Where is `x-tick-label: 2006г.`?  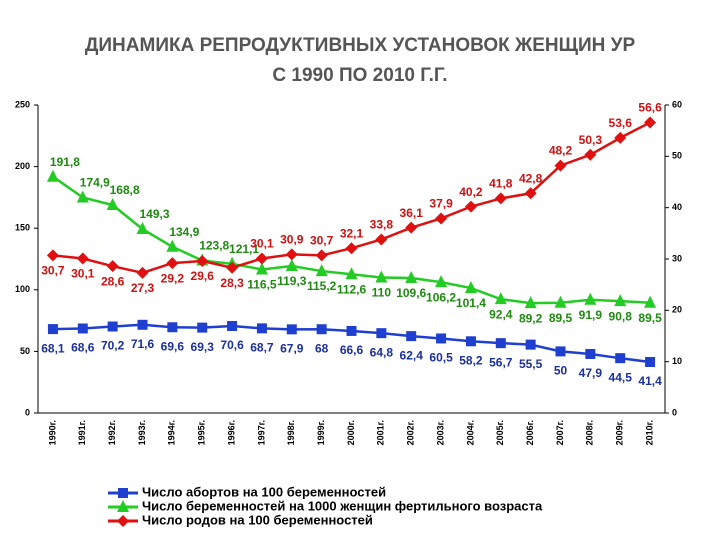
x-tick-label: 2006г. is located at coordinates (530, 432).